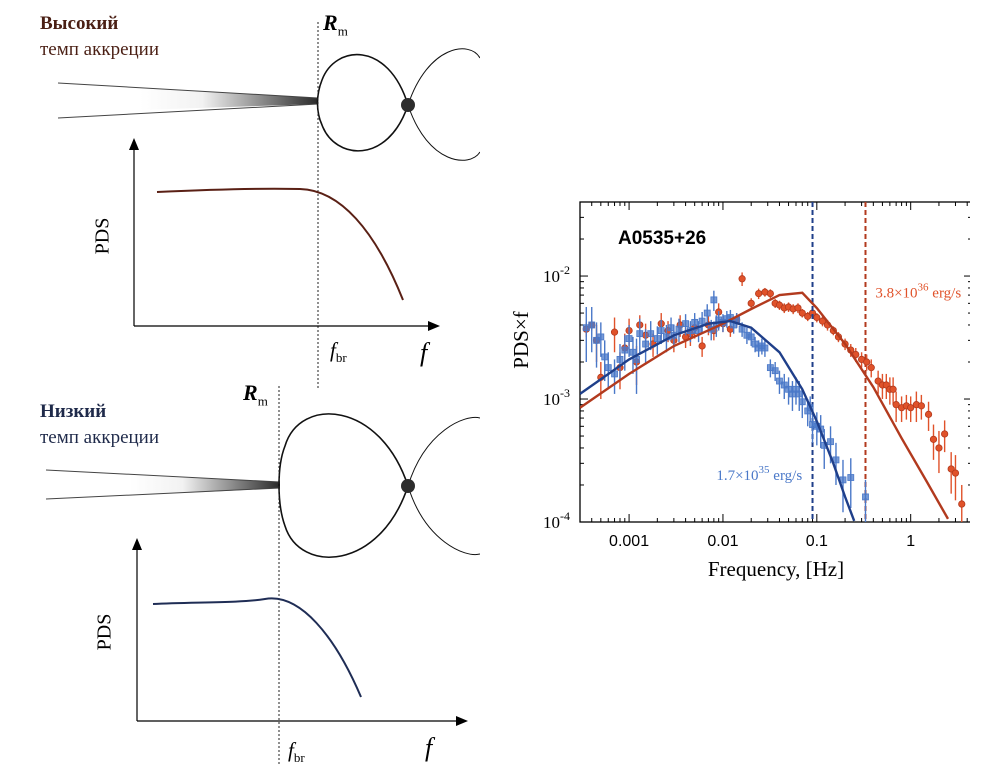  I want to click on bottom-fbr-label: fbr, so click(296, 751).